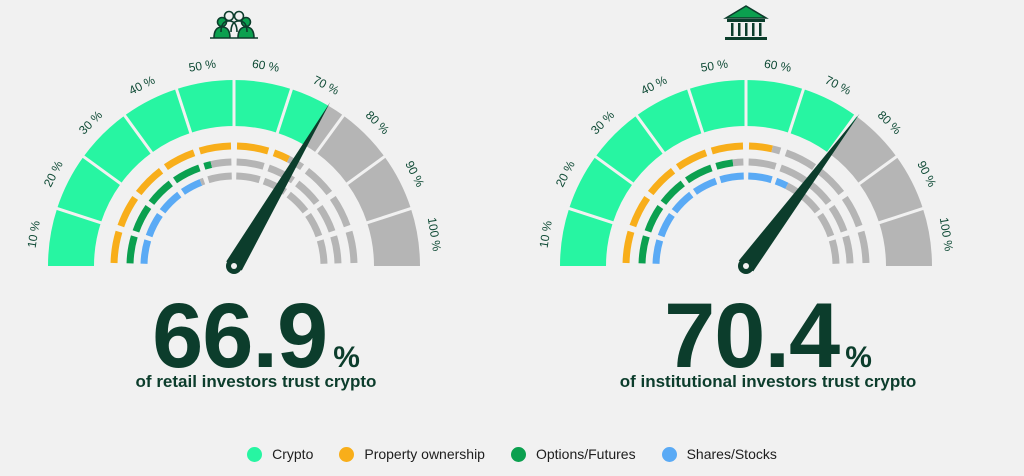 The image size is (1024, 476). I want to click on retail-value: 66.9%, so click(256, 336).